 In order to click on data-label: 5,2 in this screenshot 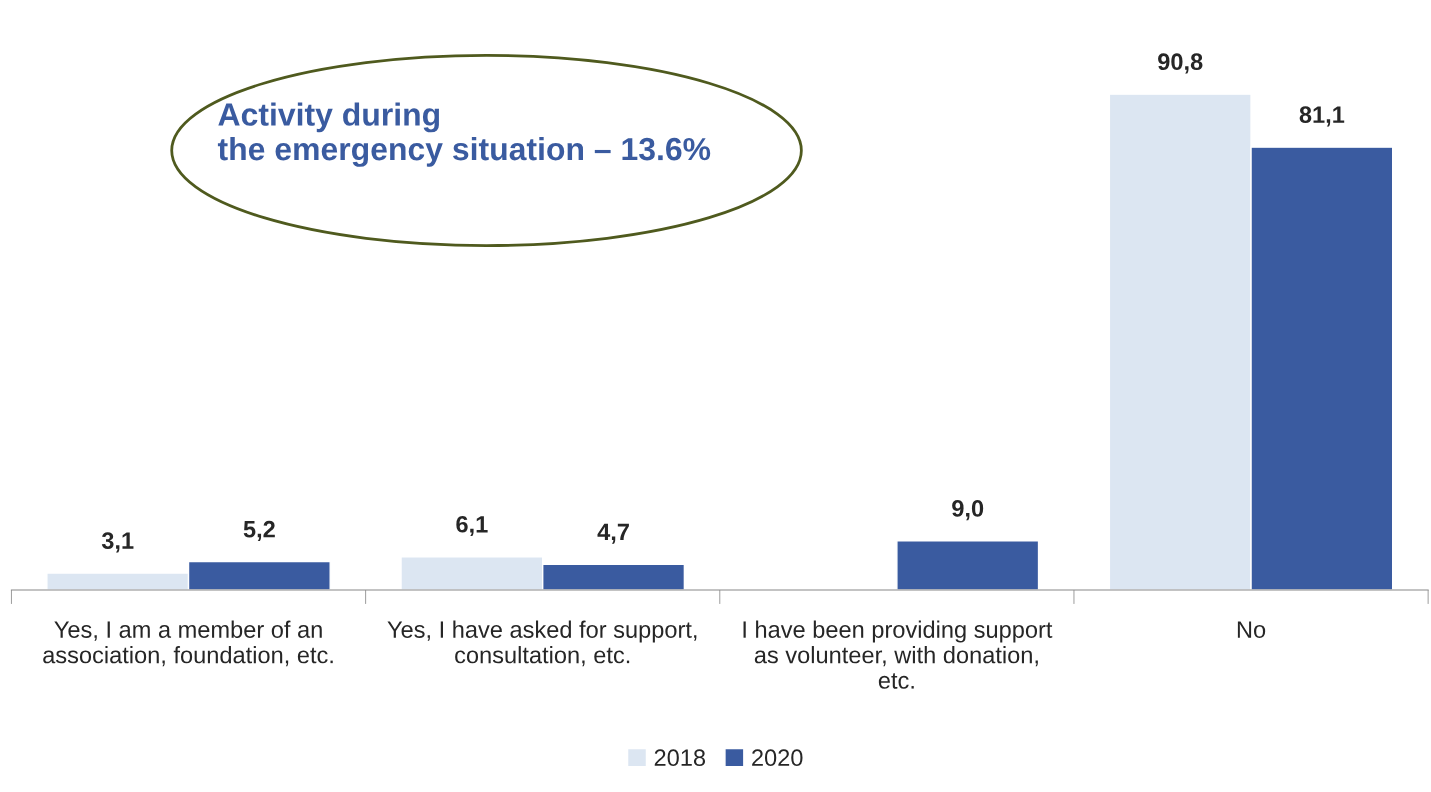, I will do `click(259, 530)`.